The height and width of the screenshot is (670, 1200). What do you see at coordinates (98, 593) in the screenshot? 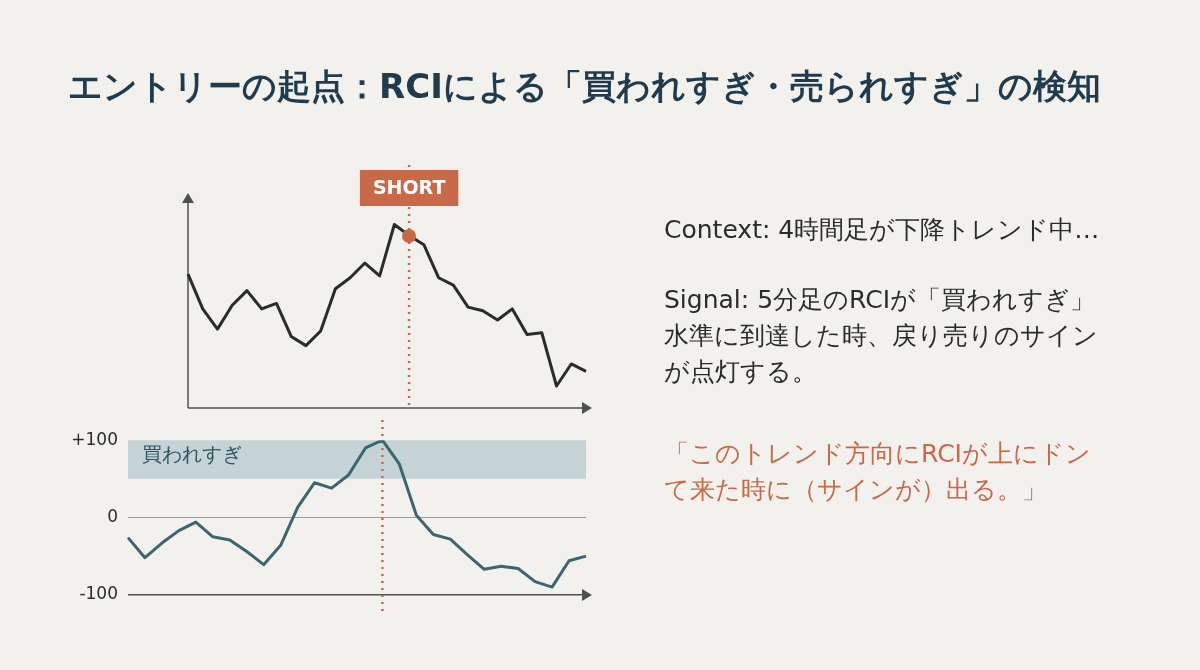
I see `y-tick-label: -100` at bounding box center [98, 593].